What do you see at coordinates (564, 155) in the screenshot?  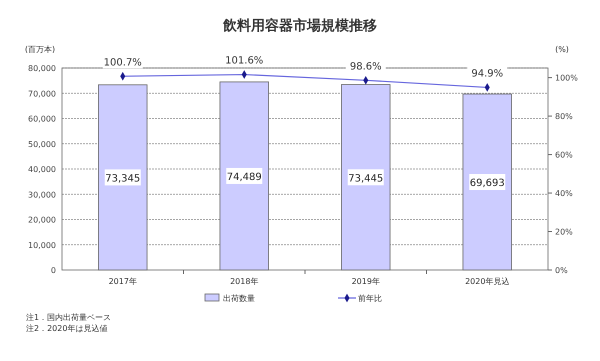 I see `y2-tick-label: 60%` at bounding box center [564, 155].